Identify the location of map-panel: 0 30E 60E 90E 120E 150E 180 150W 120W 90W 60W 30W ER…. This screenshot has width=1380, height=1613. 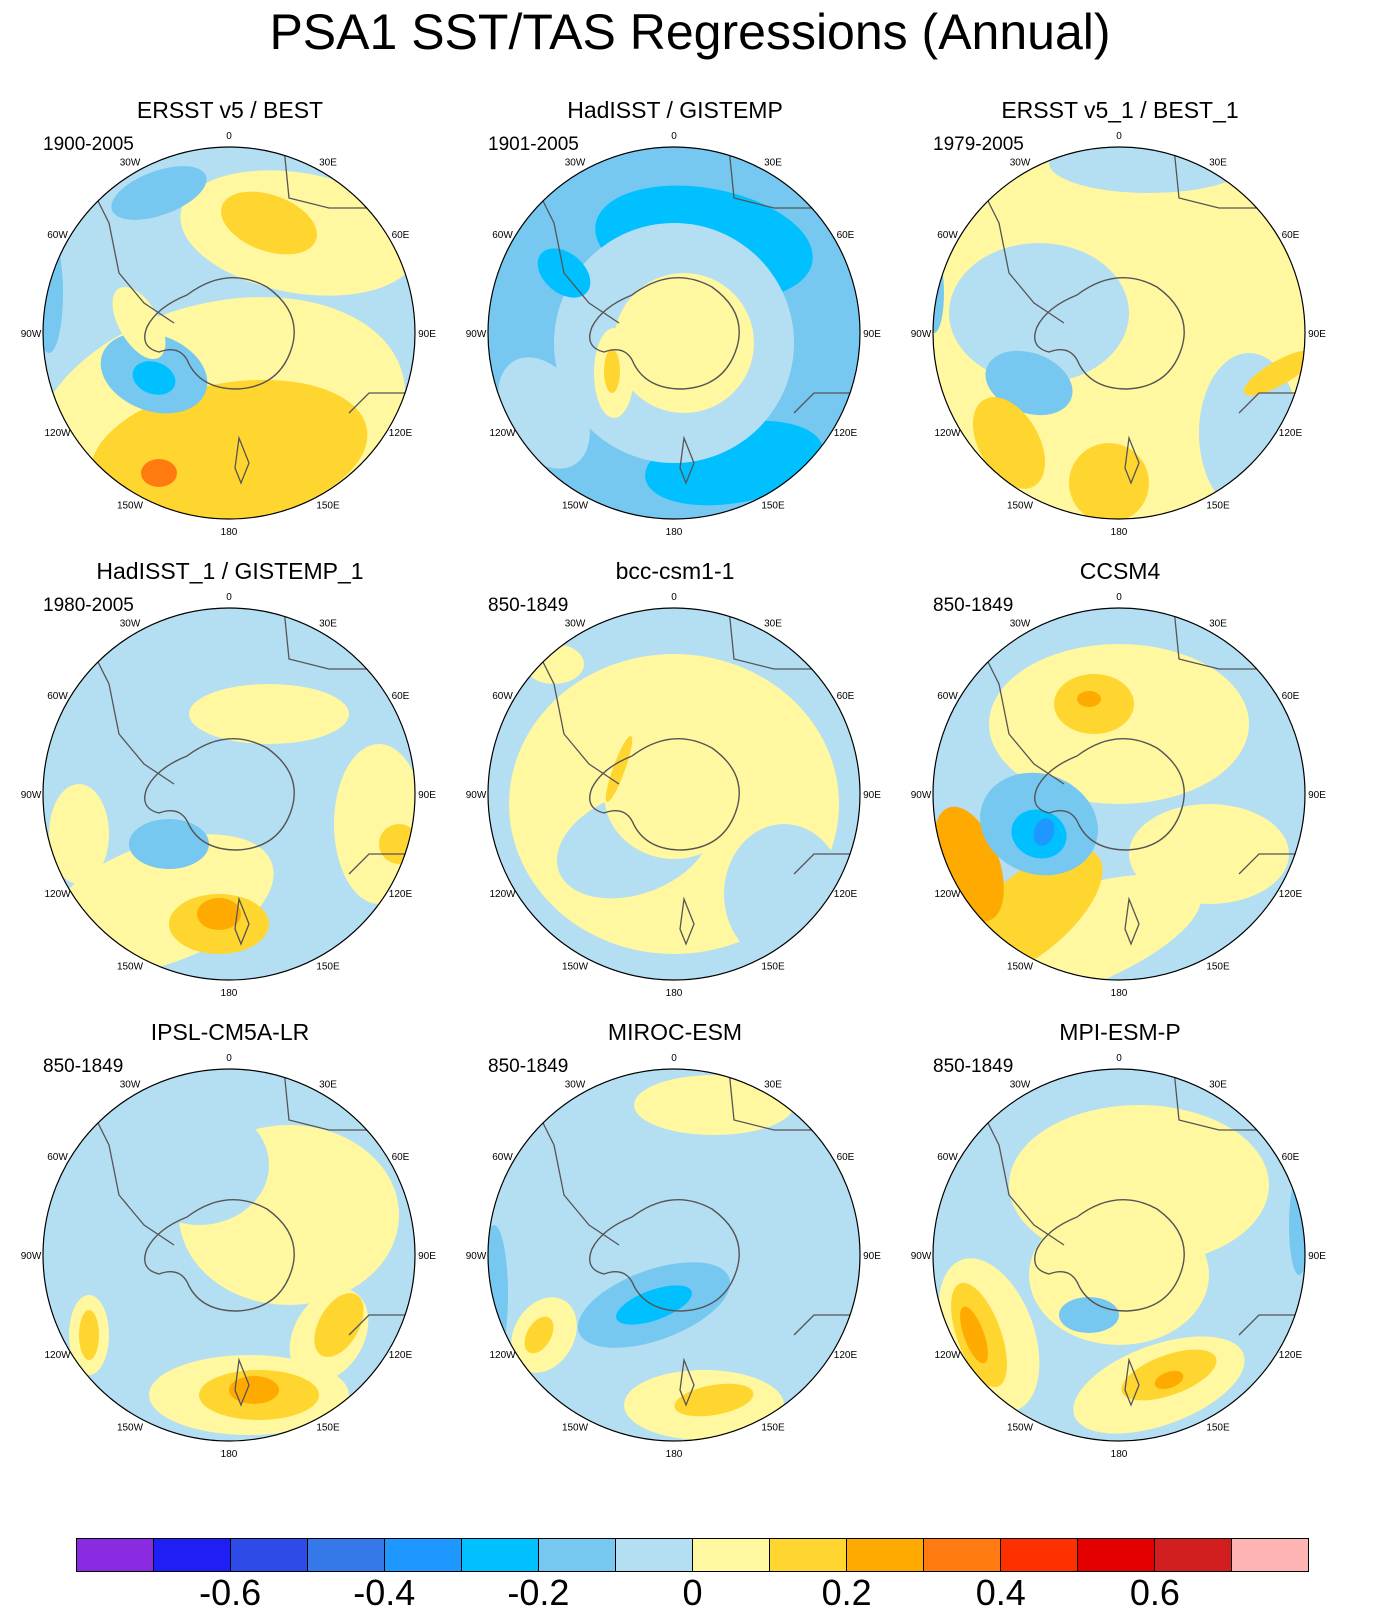
(1120, 330).